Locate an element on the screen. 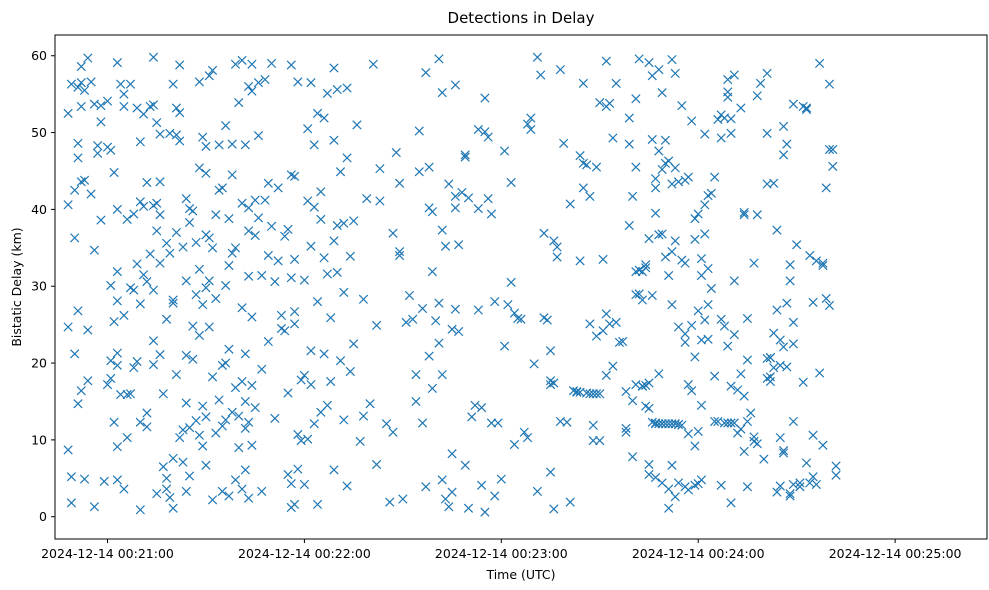  x-tick-label: 2024-12-14 00:24:00 is located at coordinates (698, 553).